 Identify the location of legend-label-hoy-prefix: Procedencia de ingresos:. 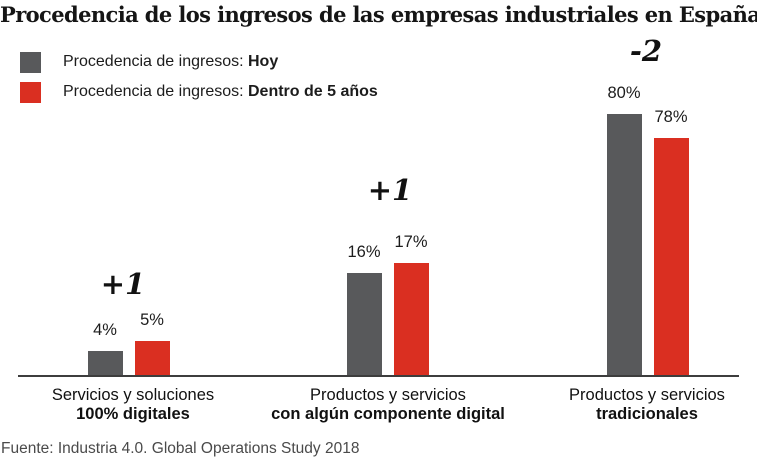
(155, 61).